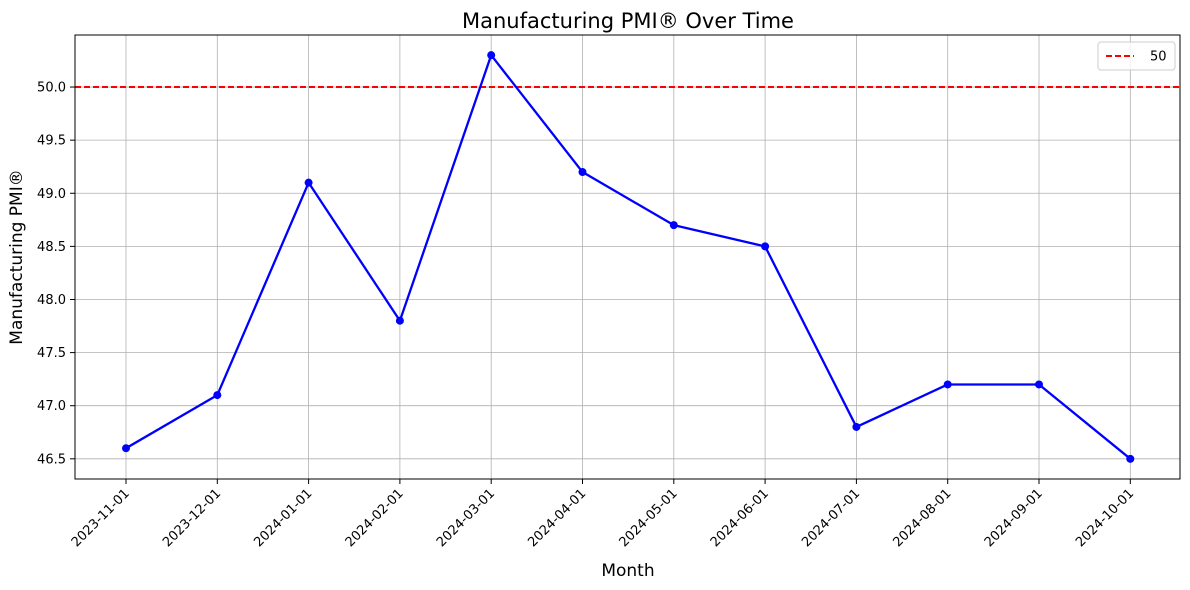 Image resolution: width=1190 pixels, height=590 pixels. Describe the element at coordinates (831, 518) in the screenshot. I see `x-tick-label: 2024-07-01` at that location.